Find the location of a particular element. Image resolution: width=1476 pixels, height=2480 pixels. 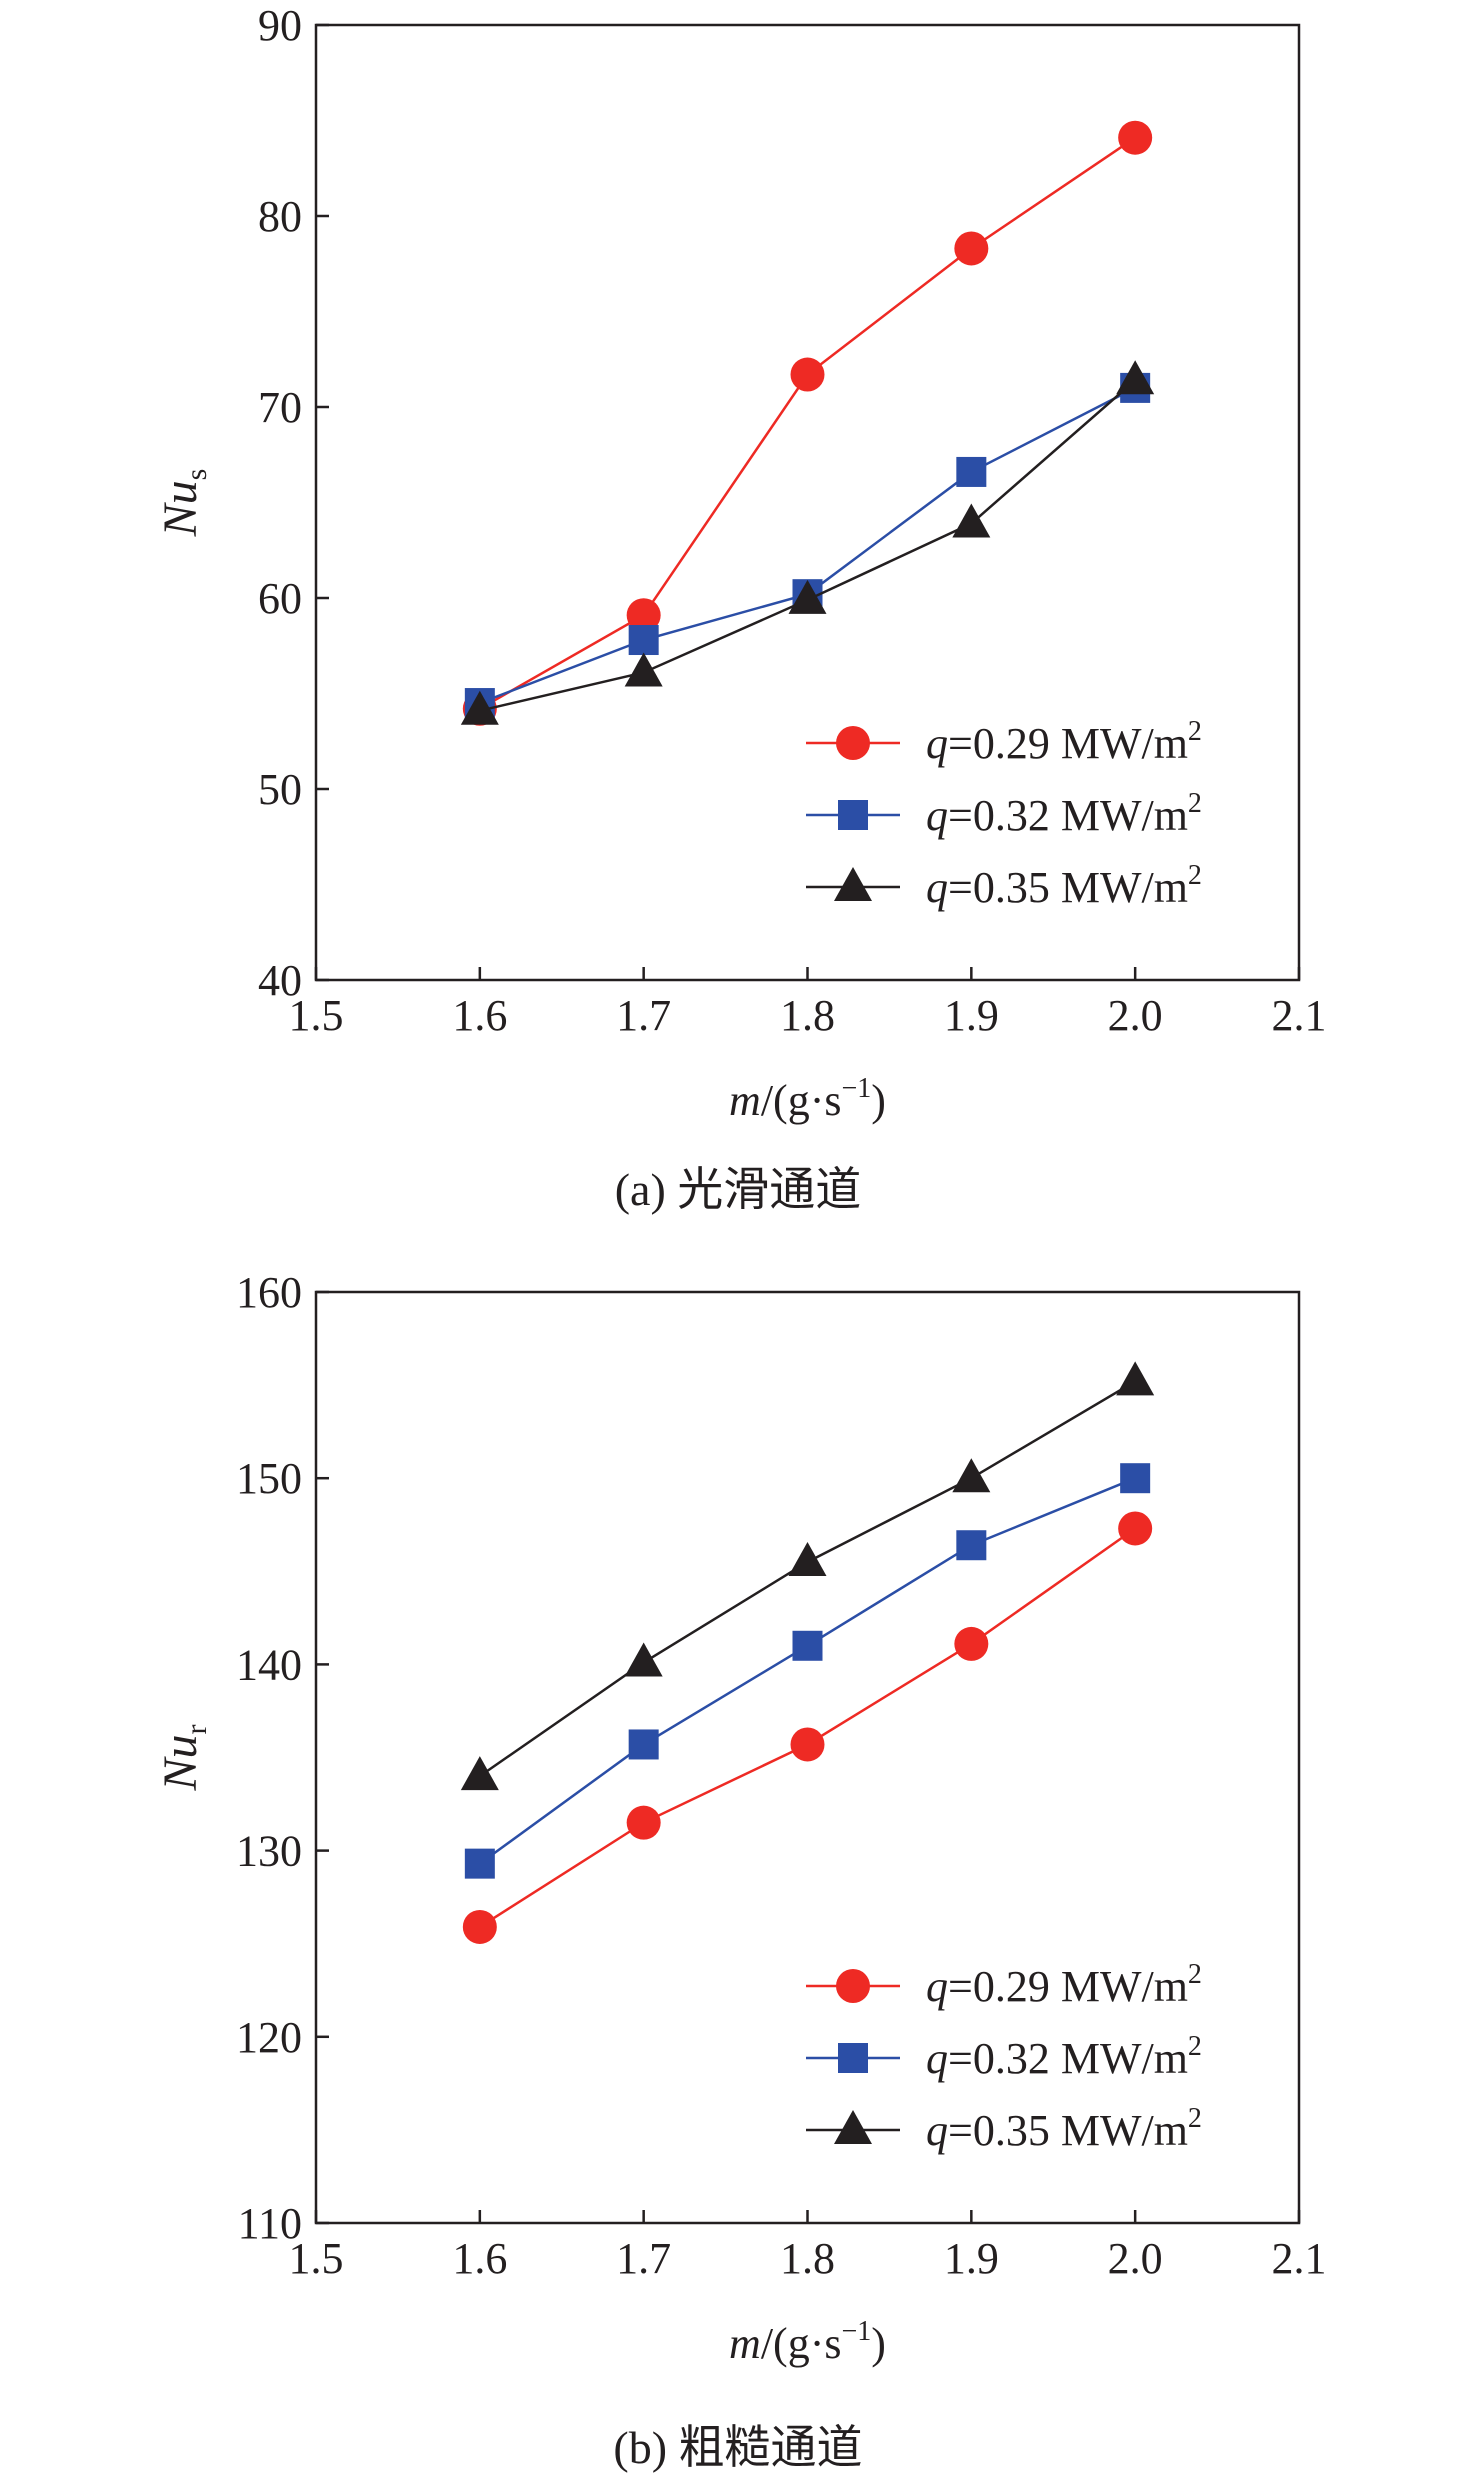

y-tick-label: 50 is located at coordinates (280, 789).